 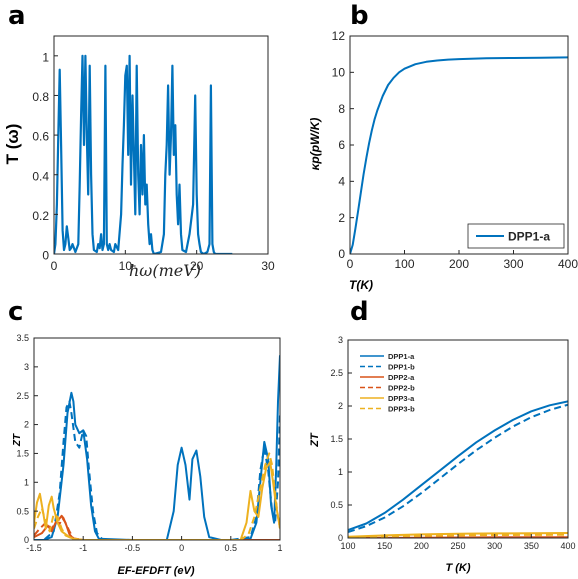 I want to click on panel-b-ytick-label: 0, so click(x=341, y=254).